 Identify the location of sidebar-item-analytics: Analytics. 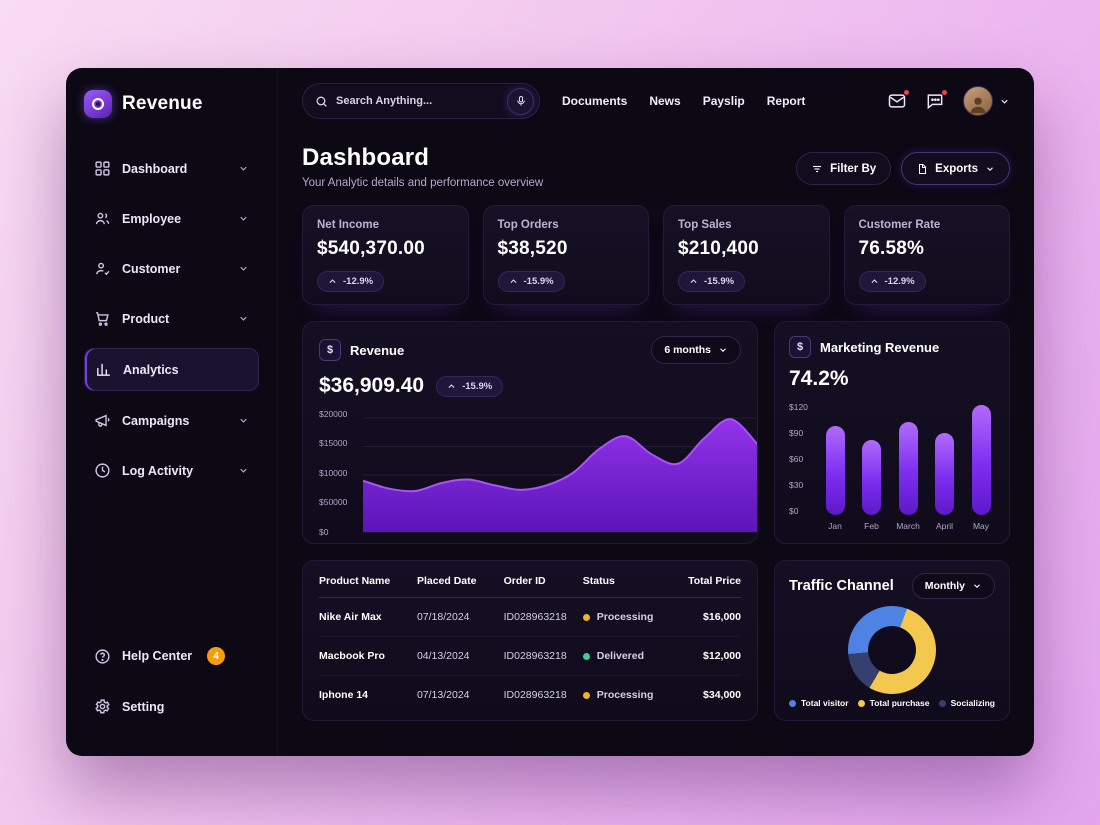
(171, 369).